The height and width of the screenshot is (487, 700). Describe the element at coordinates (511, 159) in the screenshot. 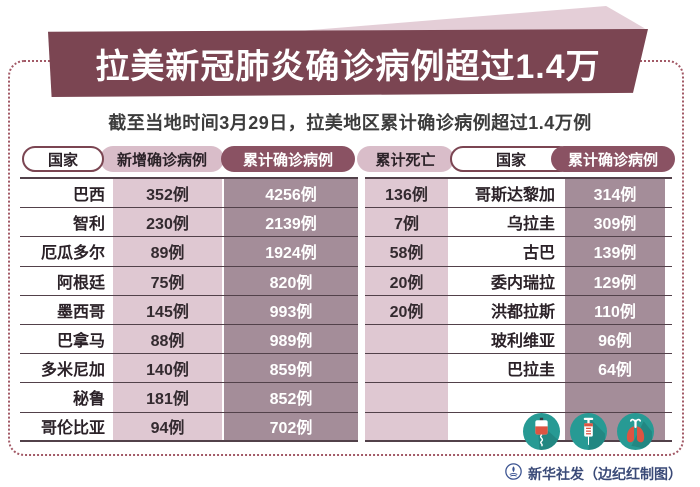

I see `column-header-country-right: 国家` at that location.